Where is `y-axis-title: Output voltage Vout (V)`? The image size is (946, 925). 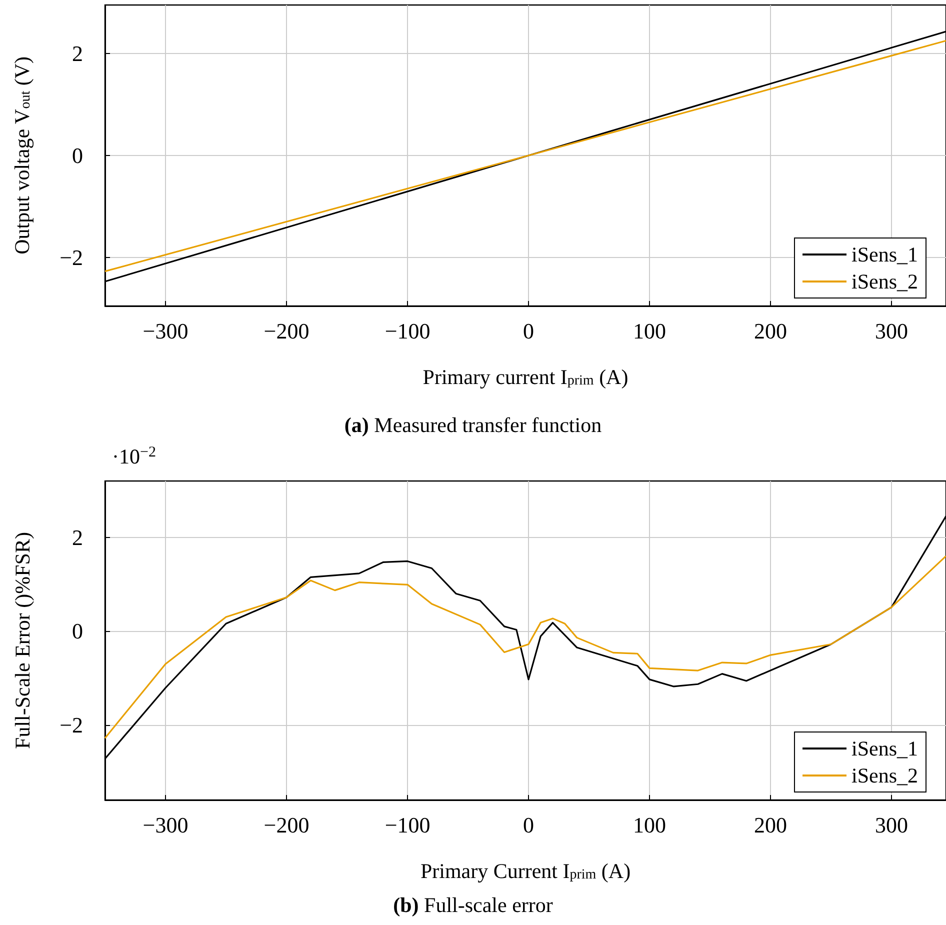
y-axis-title: Output voltage Vout (V) is located at coordinates (22, 155).